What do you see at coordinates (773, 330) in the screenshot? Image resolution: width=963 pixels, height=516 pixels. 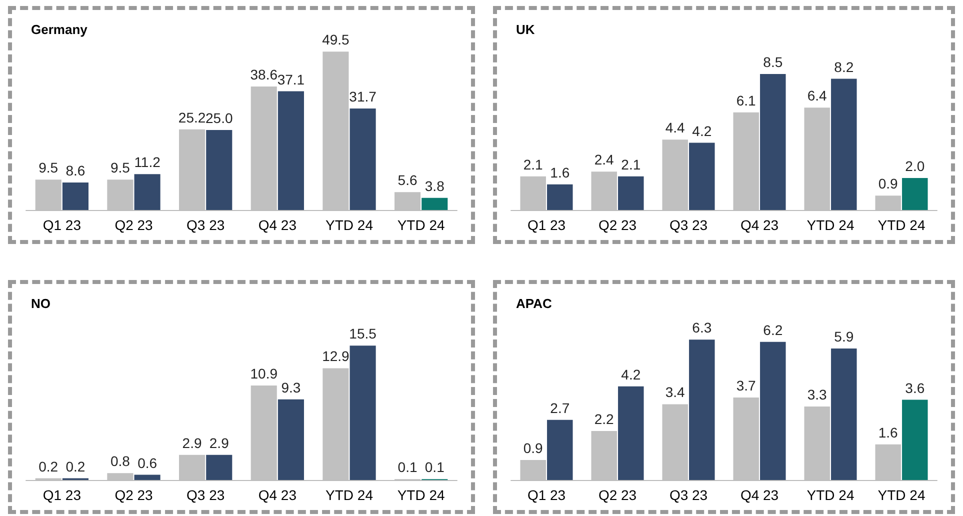 I see `data-label: 6.2` at bounding box center [773, 330].